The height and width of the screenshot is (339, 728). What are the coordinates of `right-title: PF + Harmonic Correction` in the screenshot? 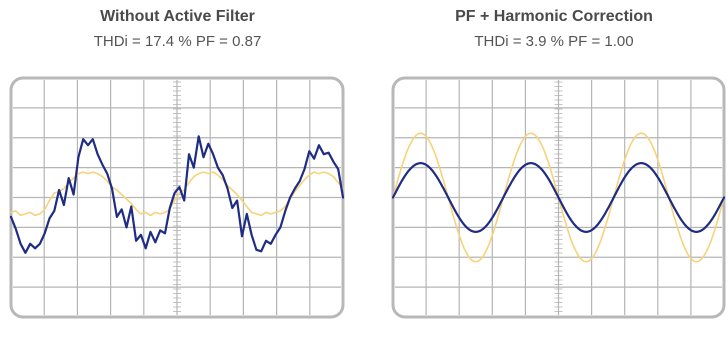 It's located at (554, 16).